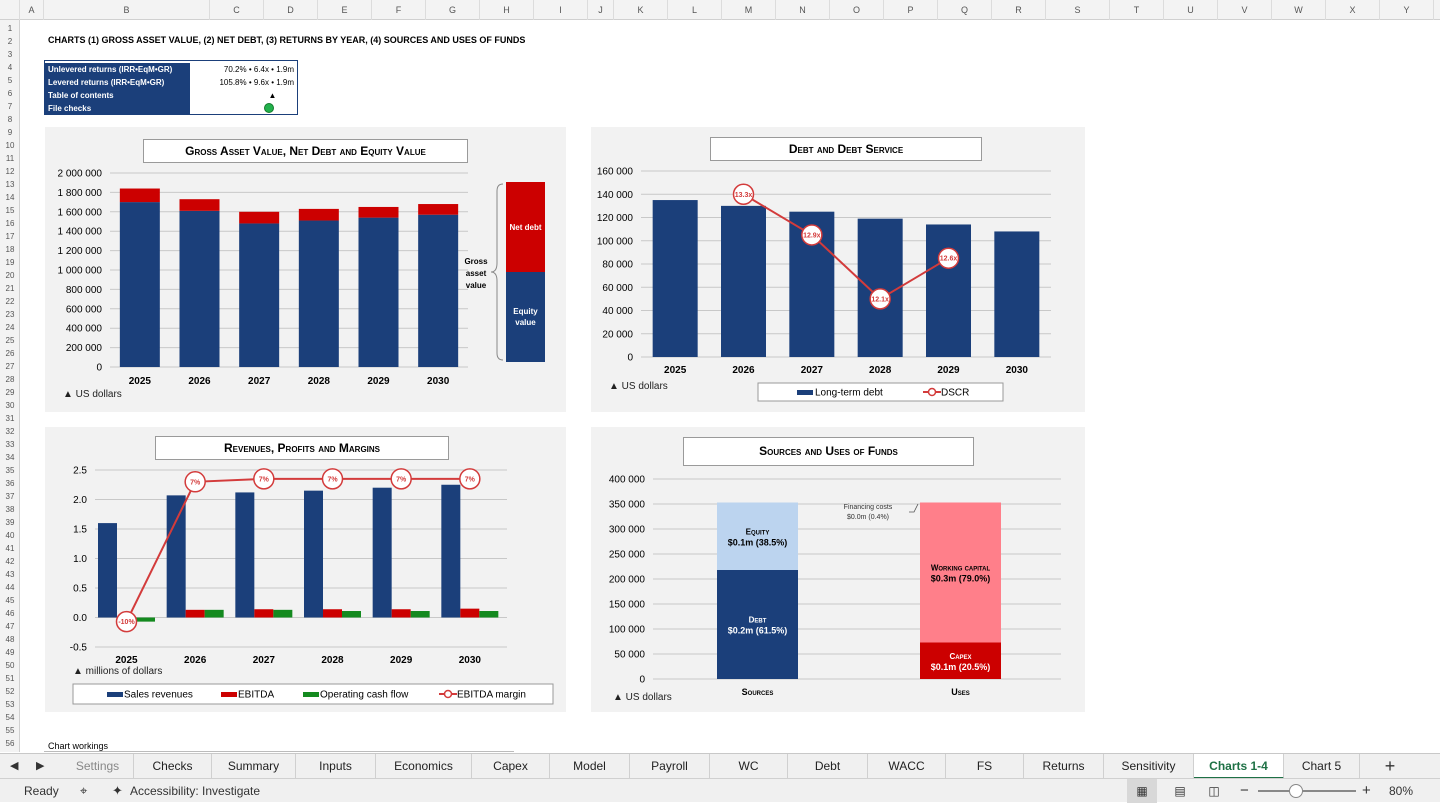  I want to click on column-header-N: N, so click(803, 10).